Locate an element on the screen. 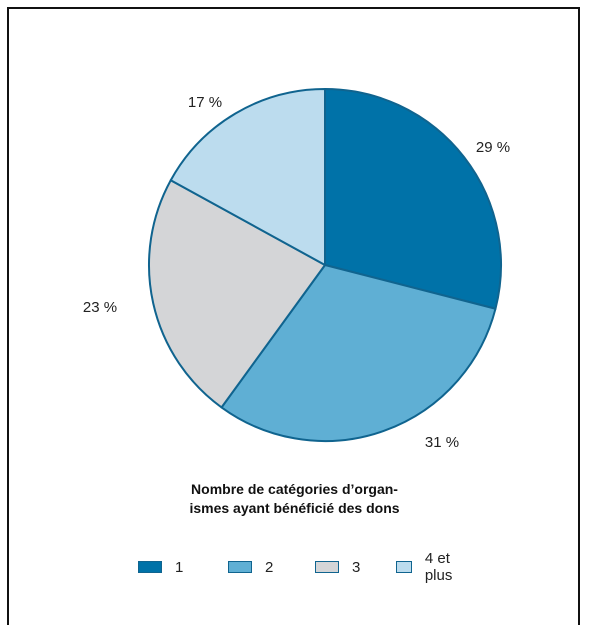 The height and width of the screenshot is (625, 589). legend-item-1: 1 is located at coordinates (160, 567).